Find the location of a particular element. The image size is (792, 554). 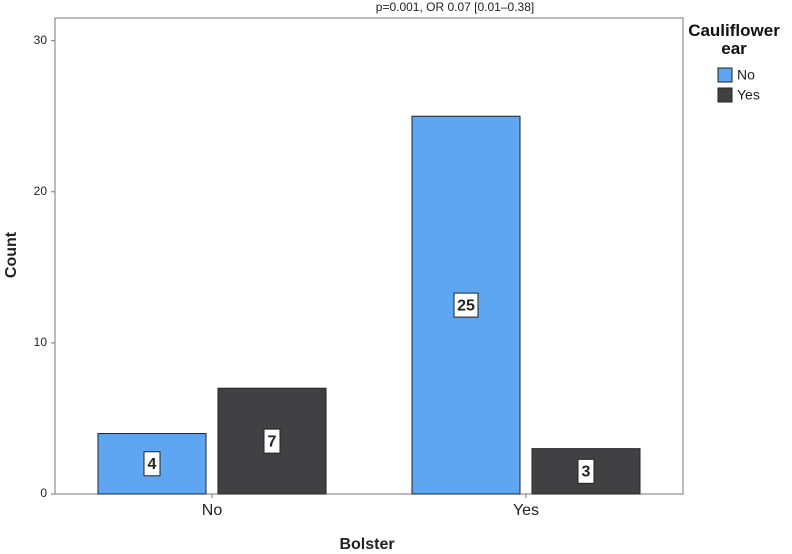

data-label: 25 is located at coordinates (466, 305).